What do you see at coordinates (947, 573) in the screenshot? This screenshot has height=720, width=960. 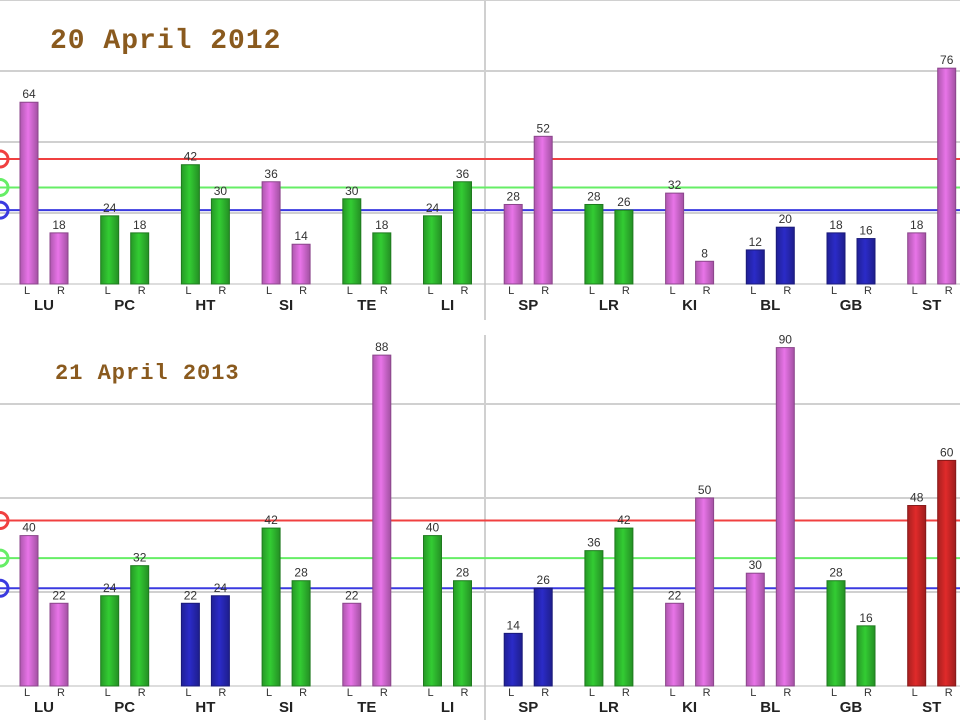 I see `bar-st-r` at bounding box center [947, 573].